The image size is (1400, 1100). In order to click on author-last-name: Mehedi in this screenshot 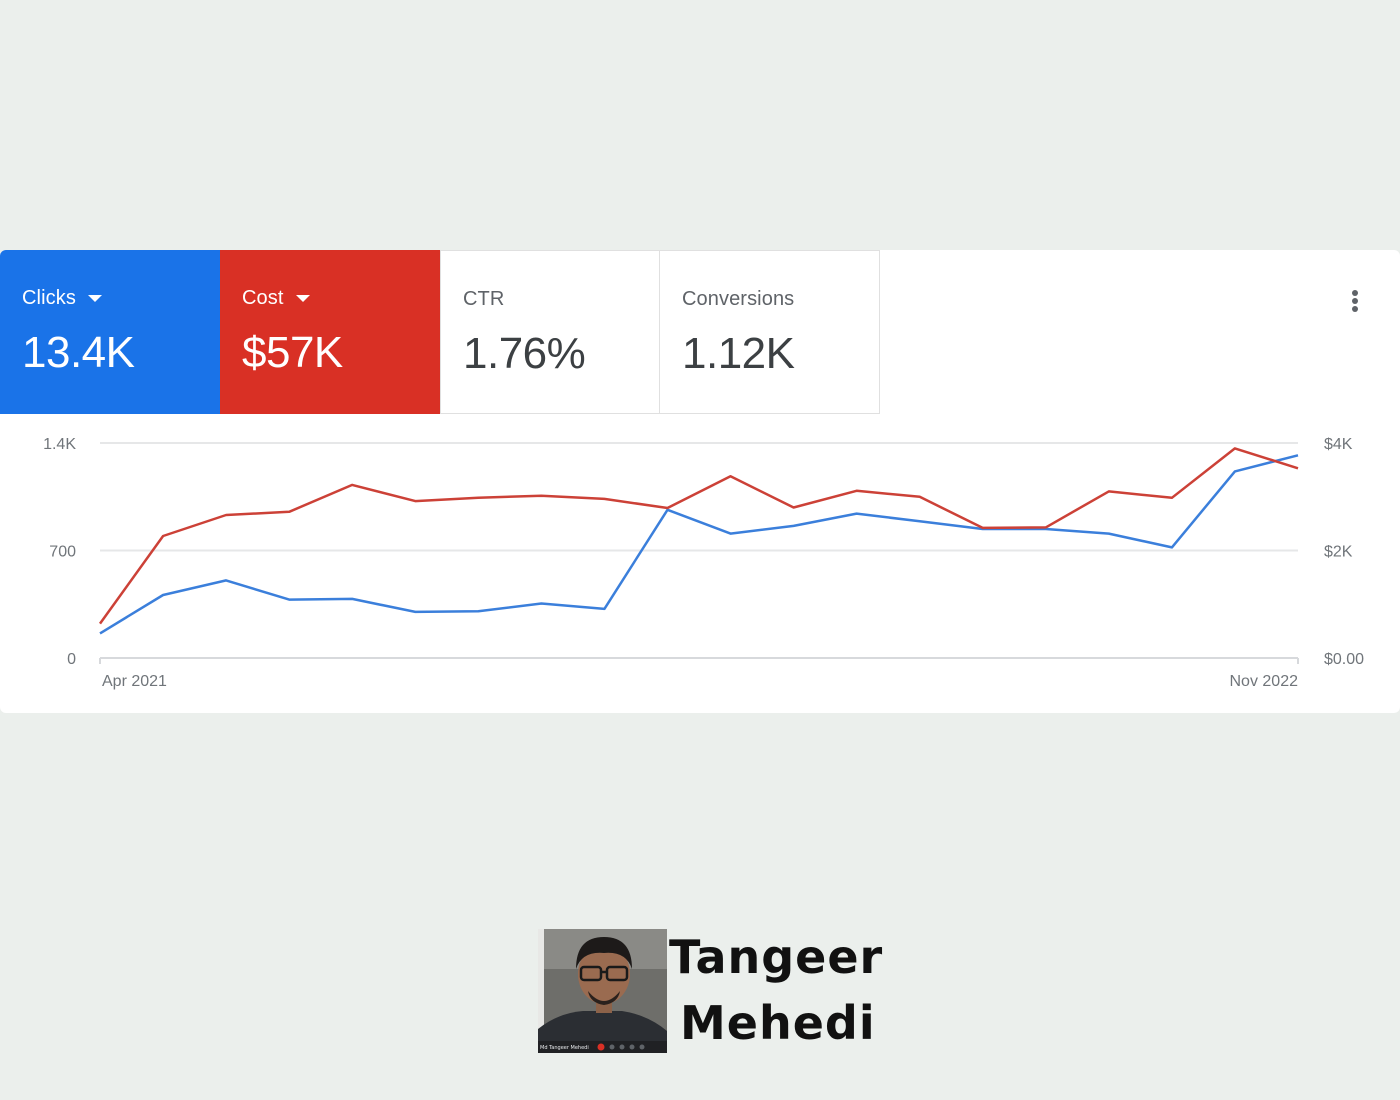, I will do `click(778, 1023)`.